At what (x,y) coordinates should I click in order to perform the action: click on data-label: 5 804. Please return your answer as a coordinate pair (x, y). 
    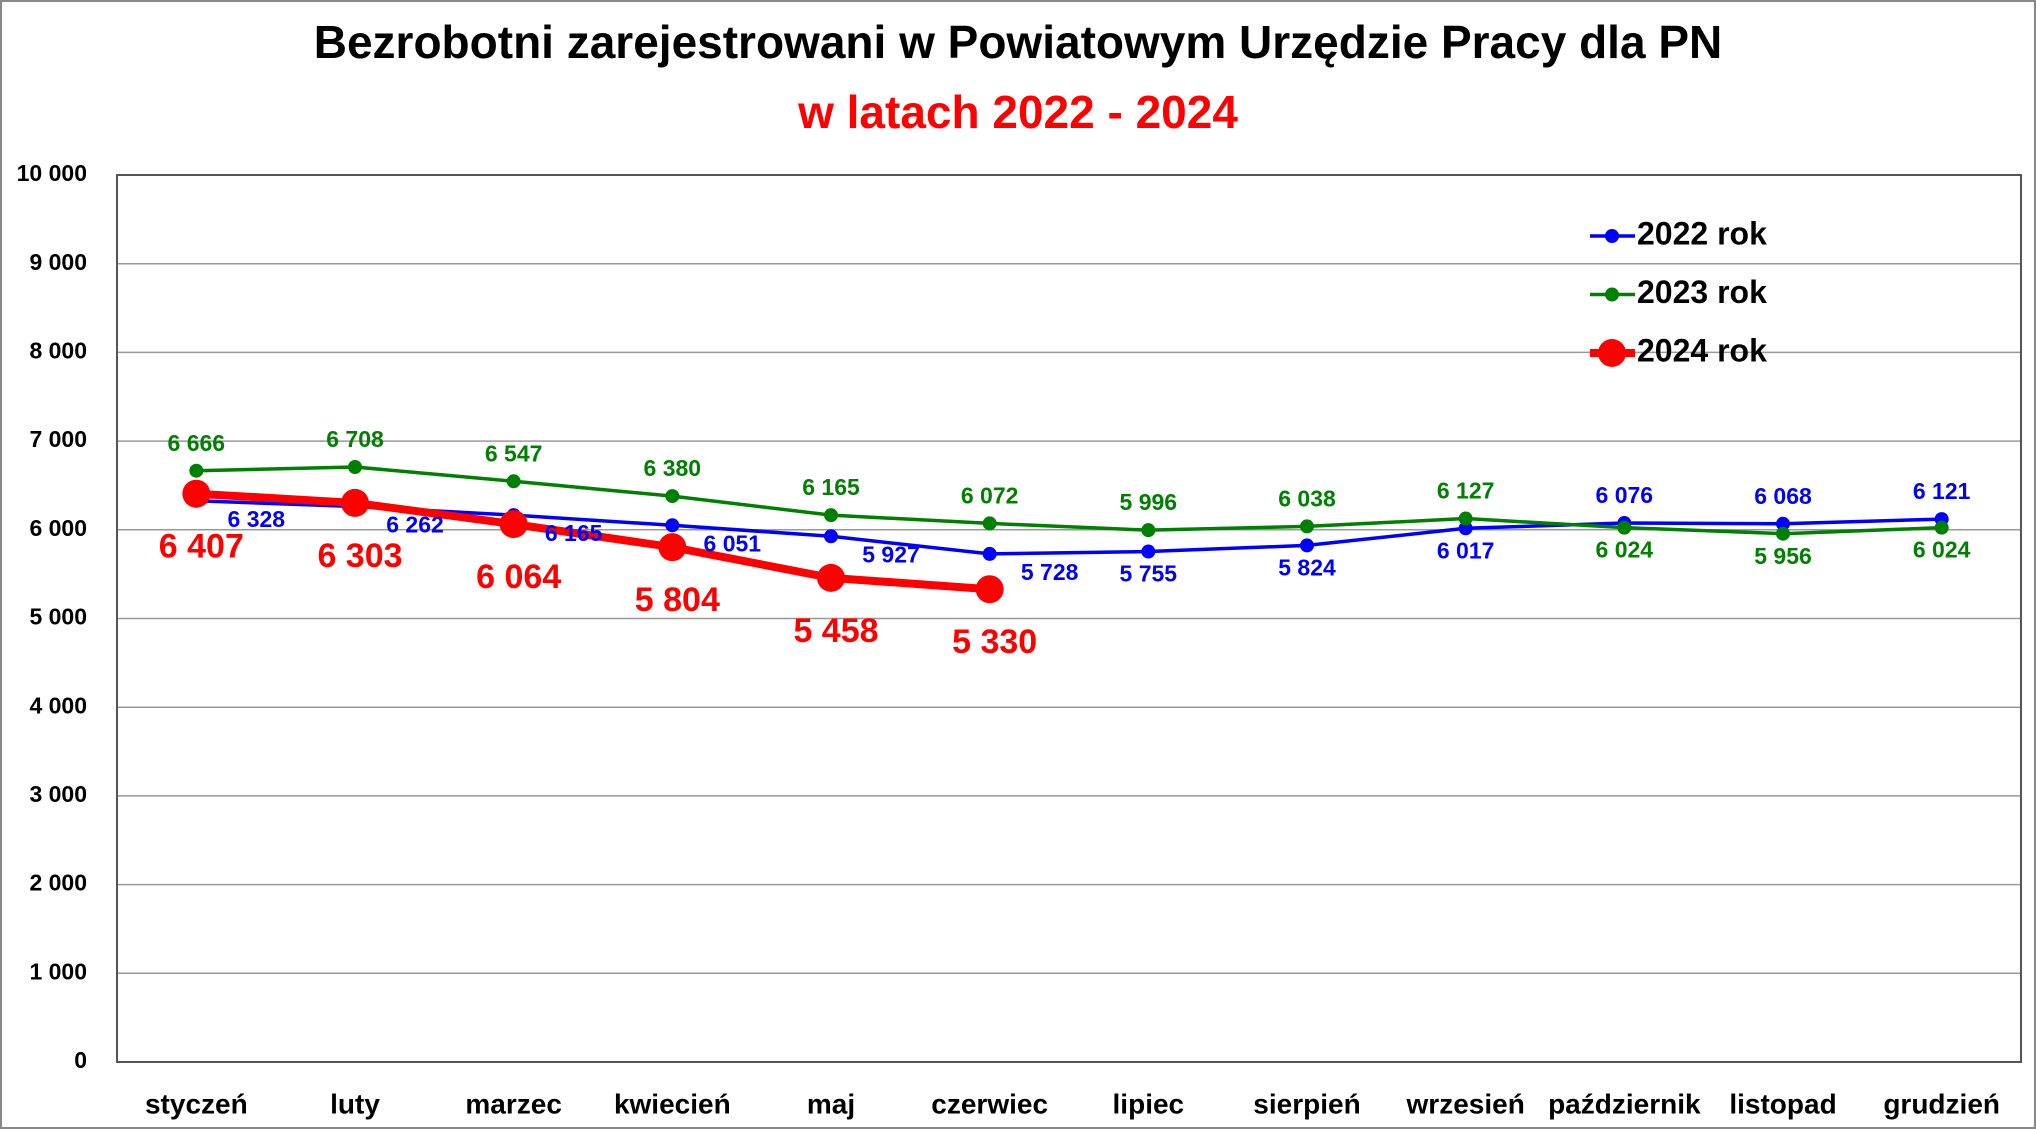
    Looking at the image, I should click on (677, 600).